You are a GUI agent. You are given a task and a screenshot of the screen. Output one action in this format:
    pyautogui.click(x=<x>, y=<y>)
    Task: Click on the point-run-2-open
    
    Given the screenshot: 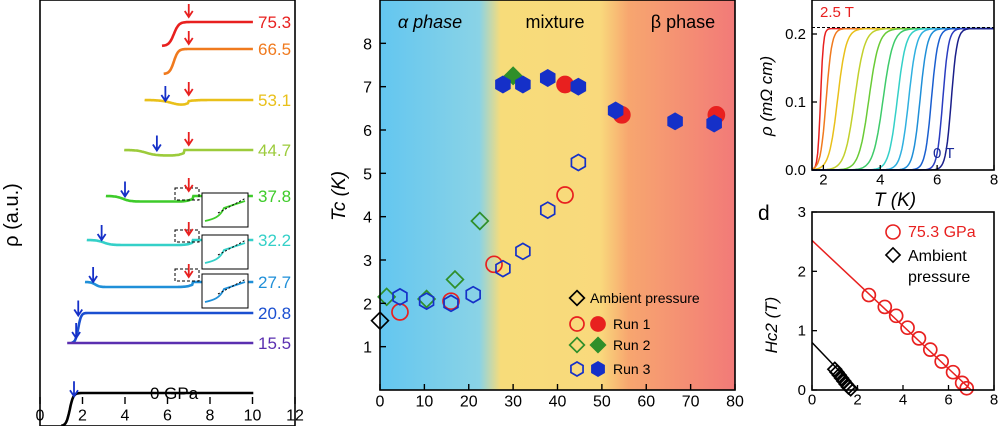 What is the action you would take?
    pyautogui.click(x=455, y=279)
    